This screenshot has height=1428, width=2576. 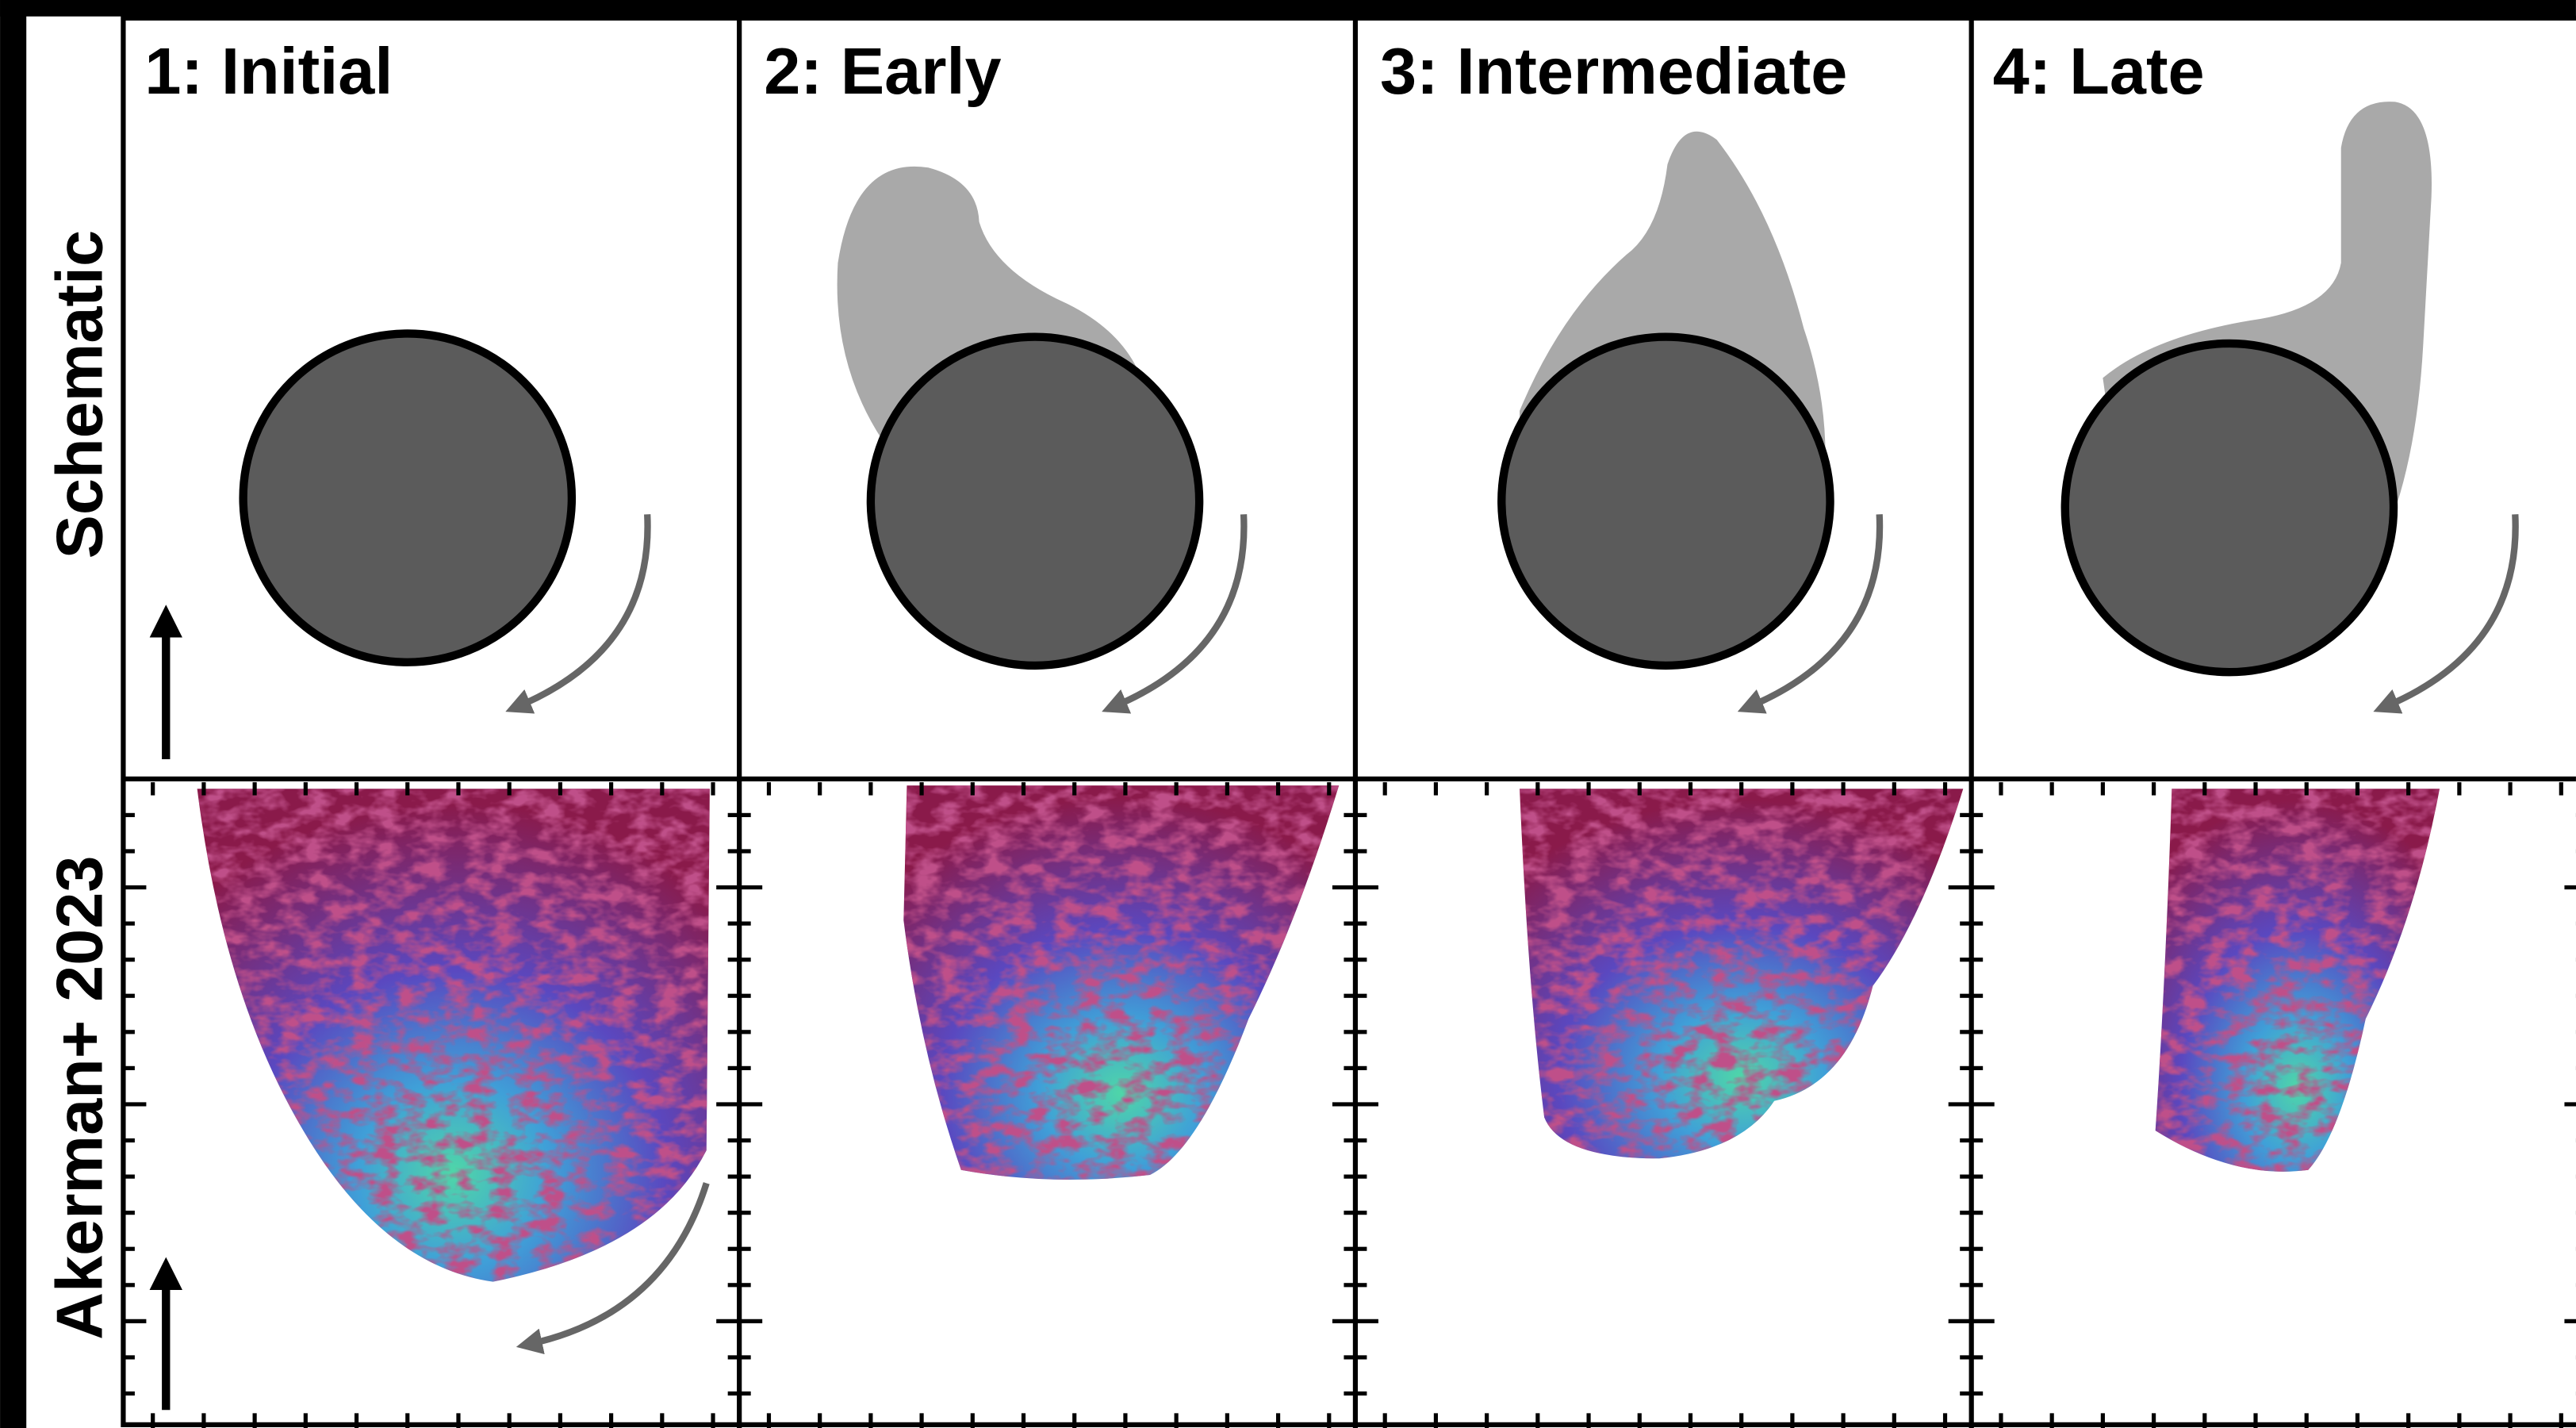 I want to click on panel-title: 4: Late, so click(x=2099, y=71).